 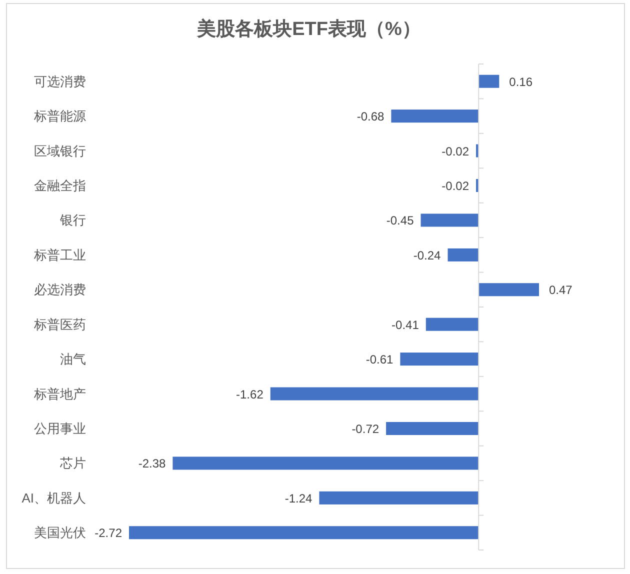 I want to click on category-label: 标普医药, so click(x=60, y=324).